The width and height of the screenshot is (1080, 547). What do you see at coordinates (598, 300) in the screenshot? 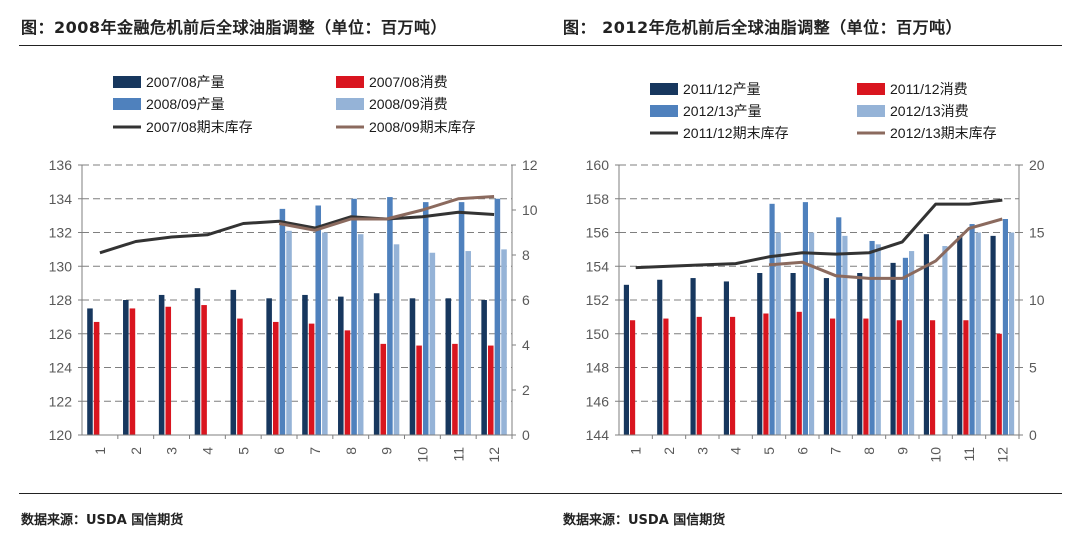
I see `right-left-tick-label: 152` at bounding box center [598, 300].